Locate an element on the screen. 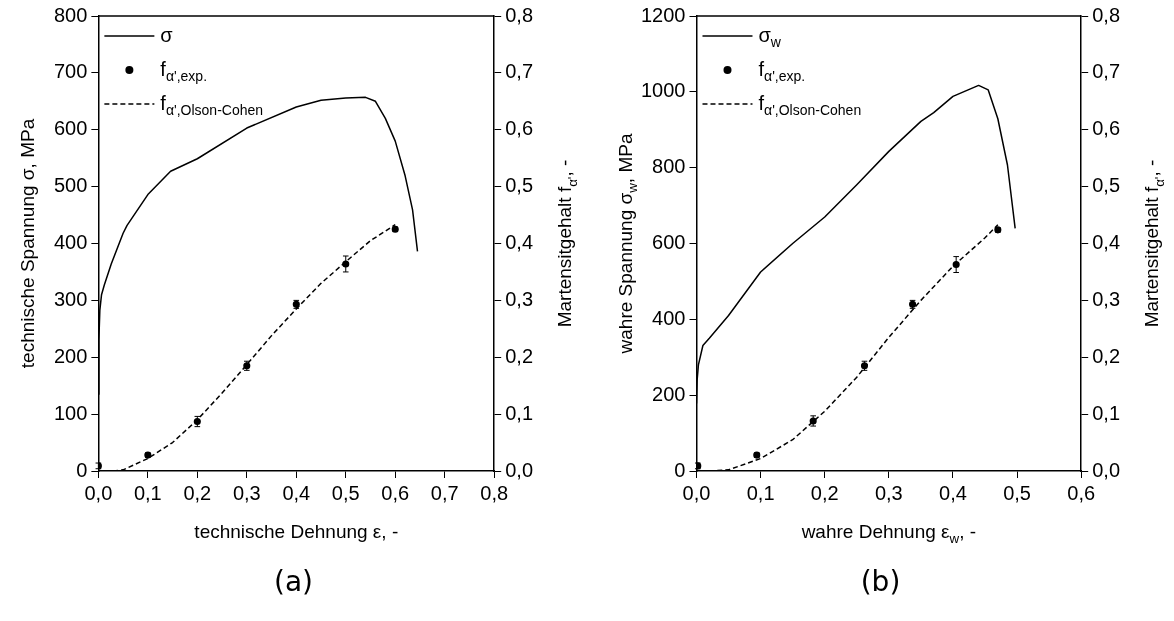 This screenshot has width=1174, height=621. y-tick-label: 500 is located at coordinates (70, 185).